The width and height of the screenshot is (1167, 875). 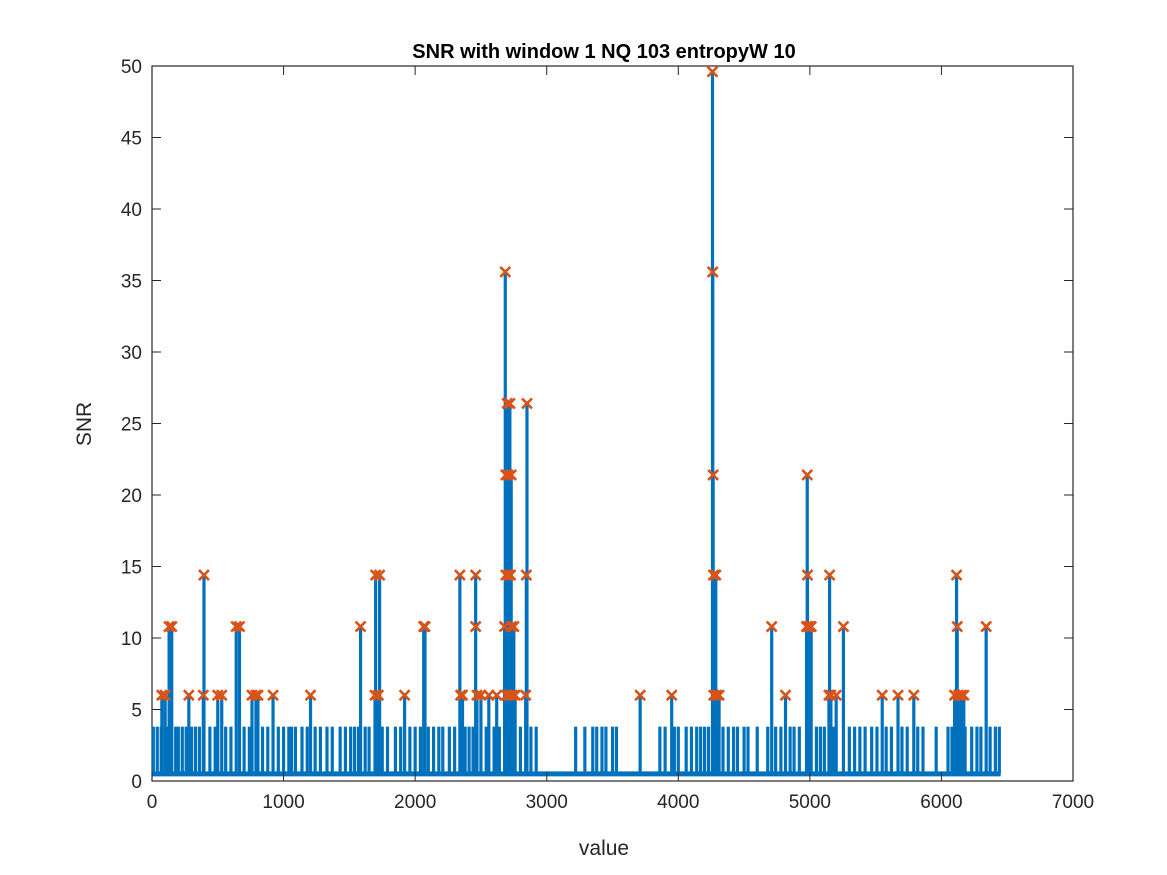 What do you see at coordinates (131, 425) in the screenshot?
I see `y-tick-label: 25` at bounding box center [131, 425].